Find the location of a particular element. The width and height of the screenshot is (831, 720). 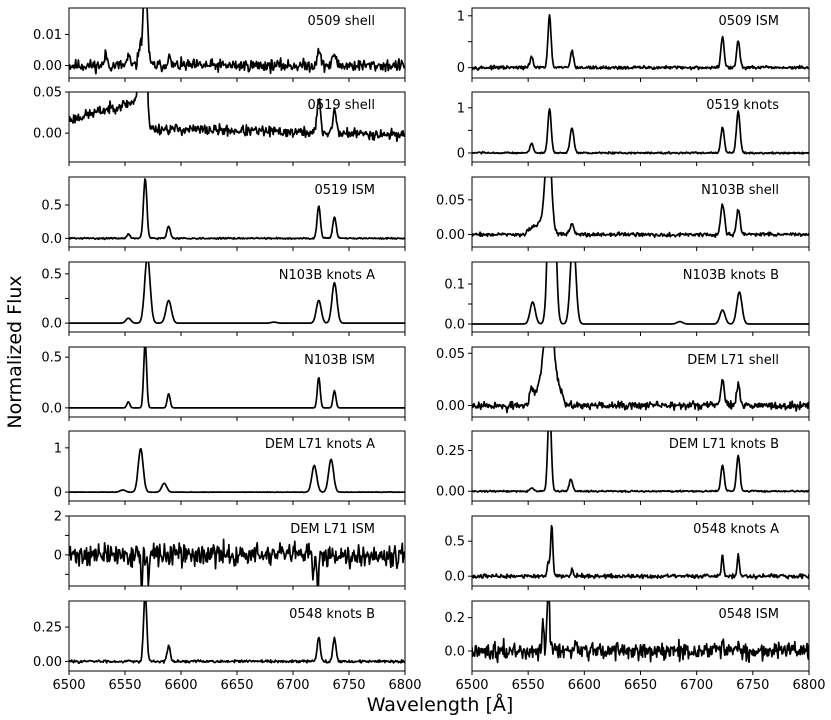

panel-label: DEM L71 ISM is located at coordinates (332, 529).